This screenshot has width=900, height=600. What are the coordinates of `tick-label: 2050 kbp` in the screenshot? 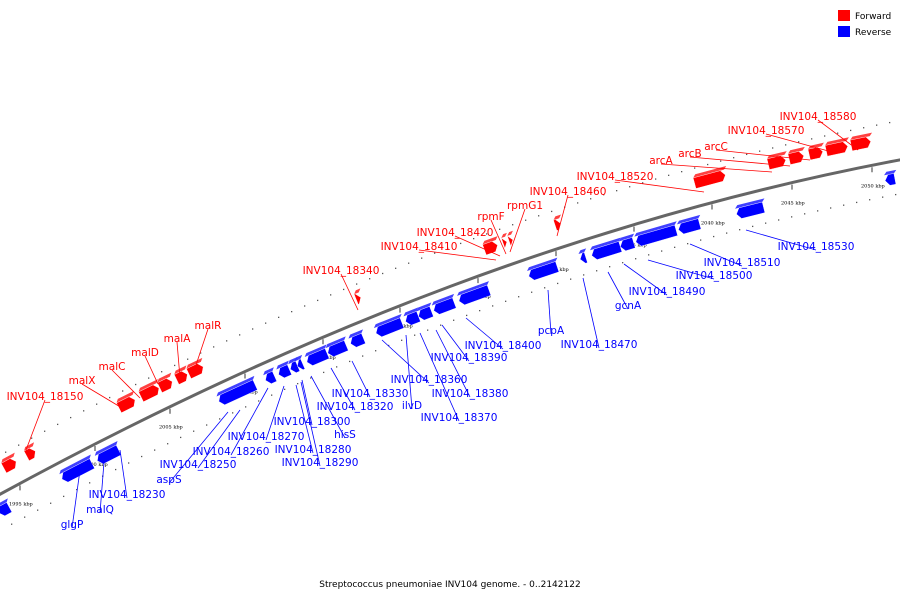 It's located at (873, 186).